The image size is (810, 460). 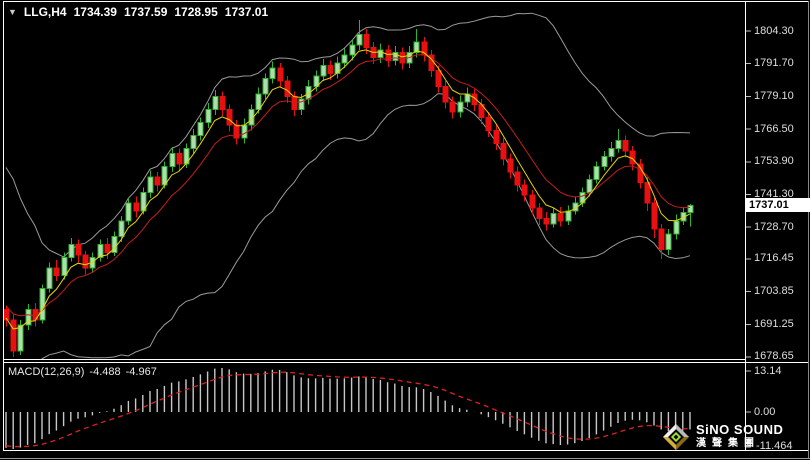 What do you see at coordinates (774, 95) in the screenshot?
I see `price-axis-label: 1779.10` at bounding box center [774, 95].